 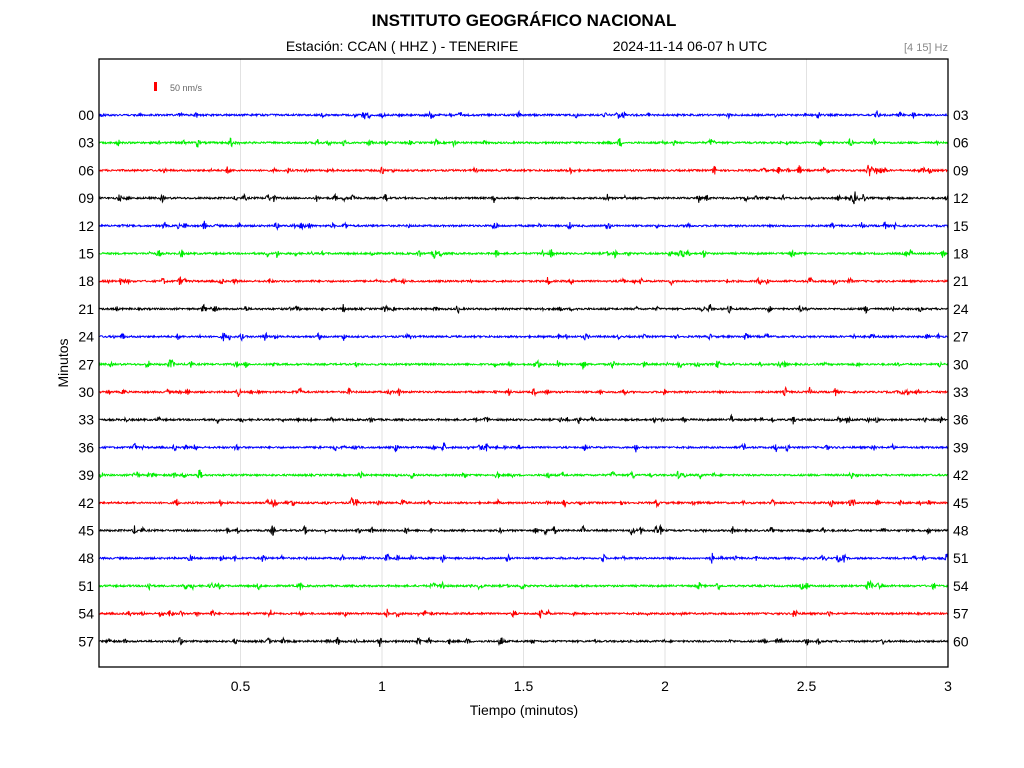 What do you see at coordinates (155, 86) in the screenshot?
I see `scale-bar` at bounding box center [155, 86].